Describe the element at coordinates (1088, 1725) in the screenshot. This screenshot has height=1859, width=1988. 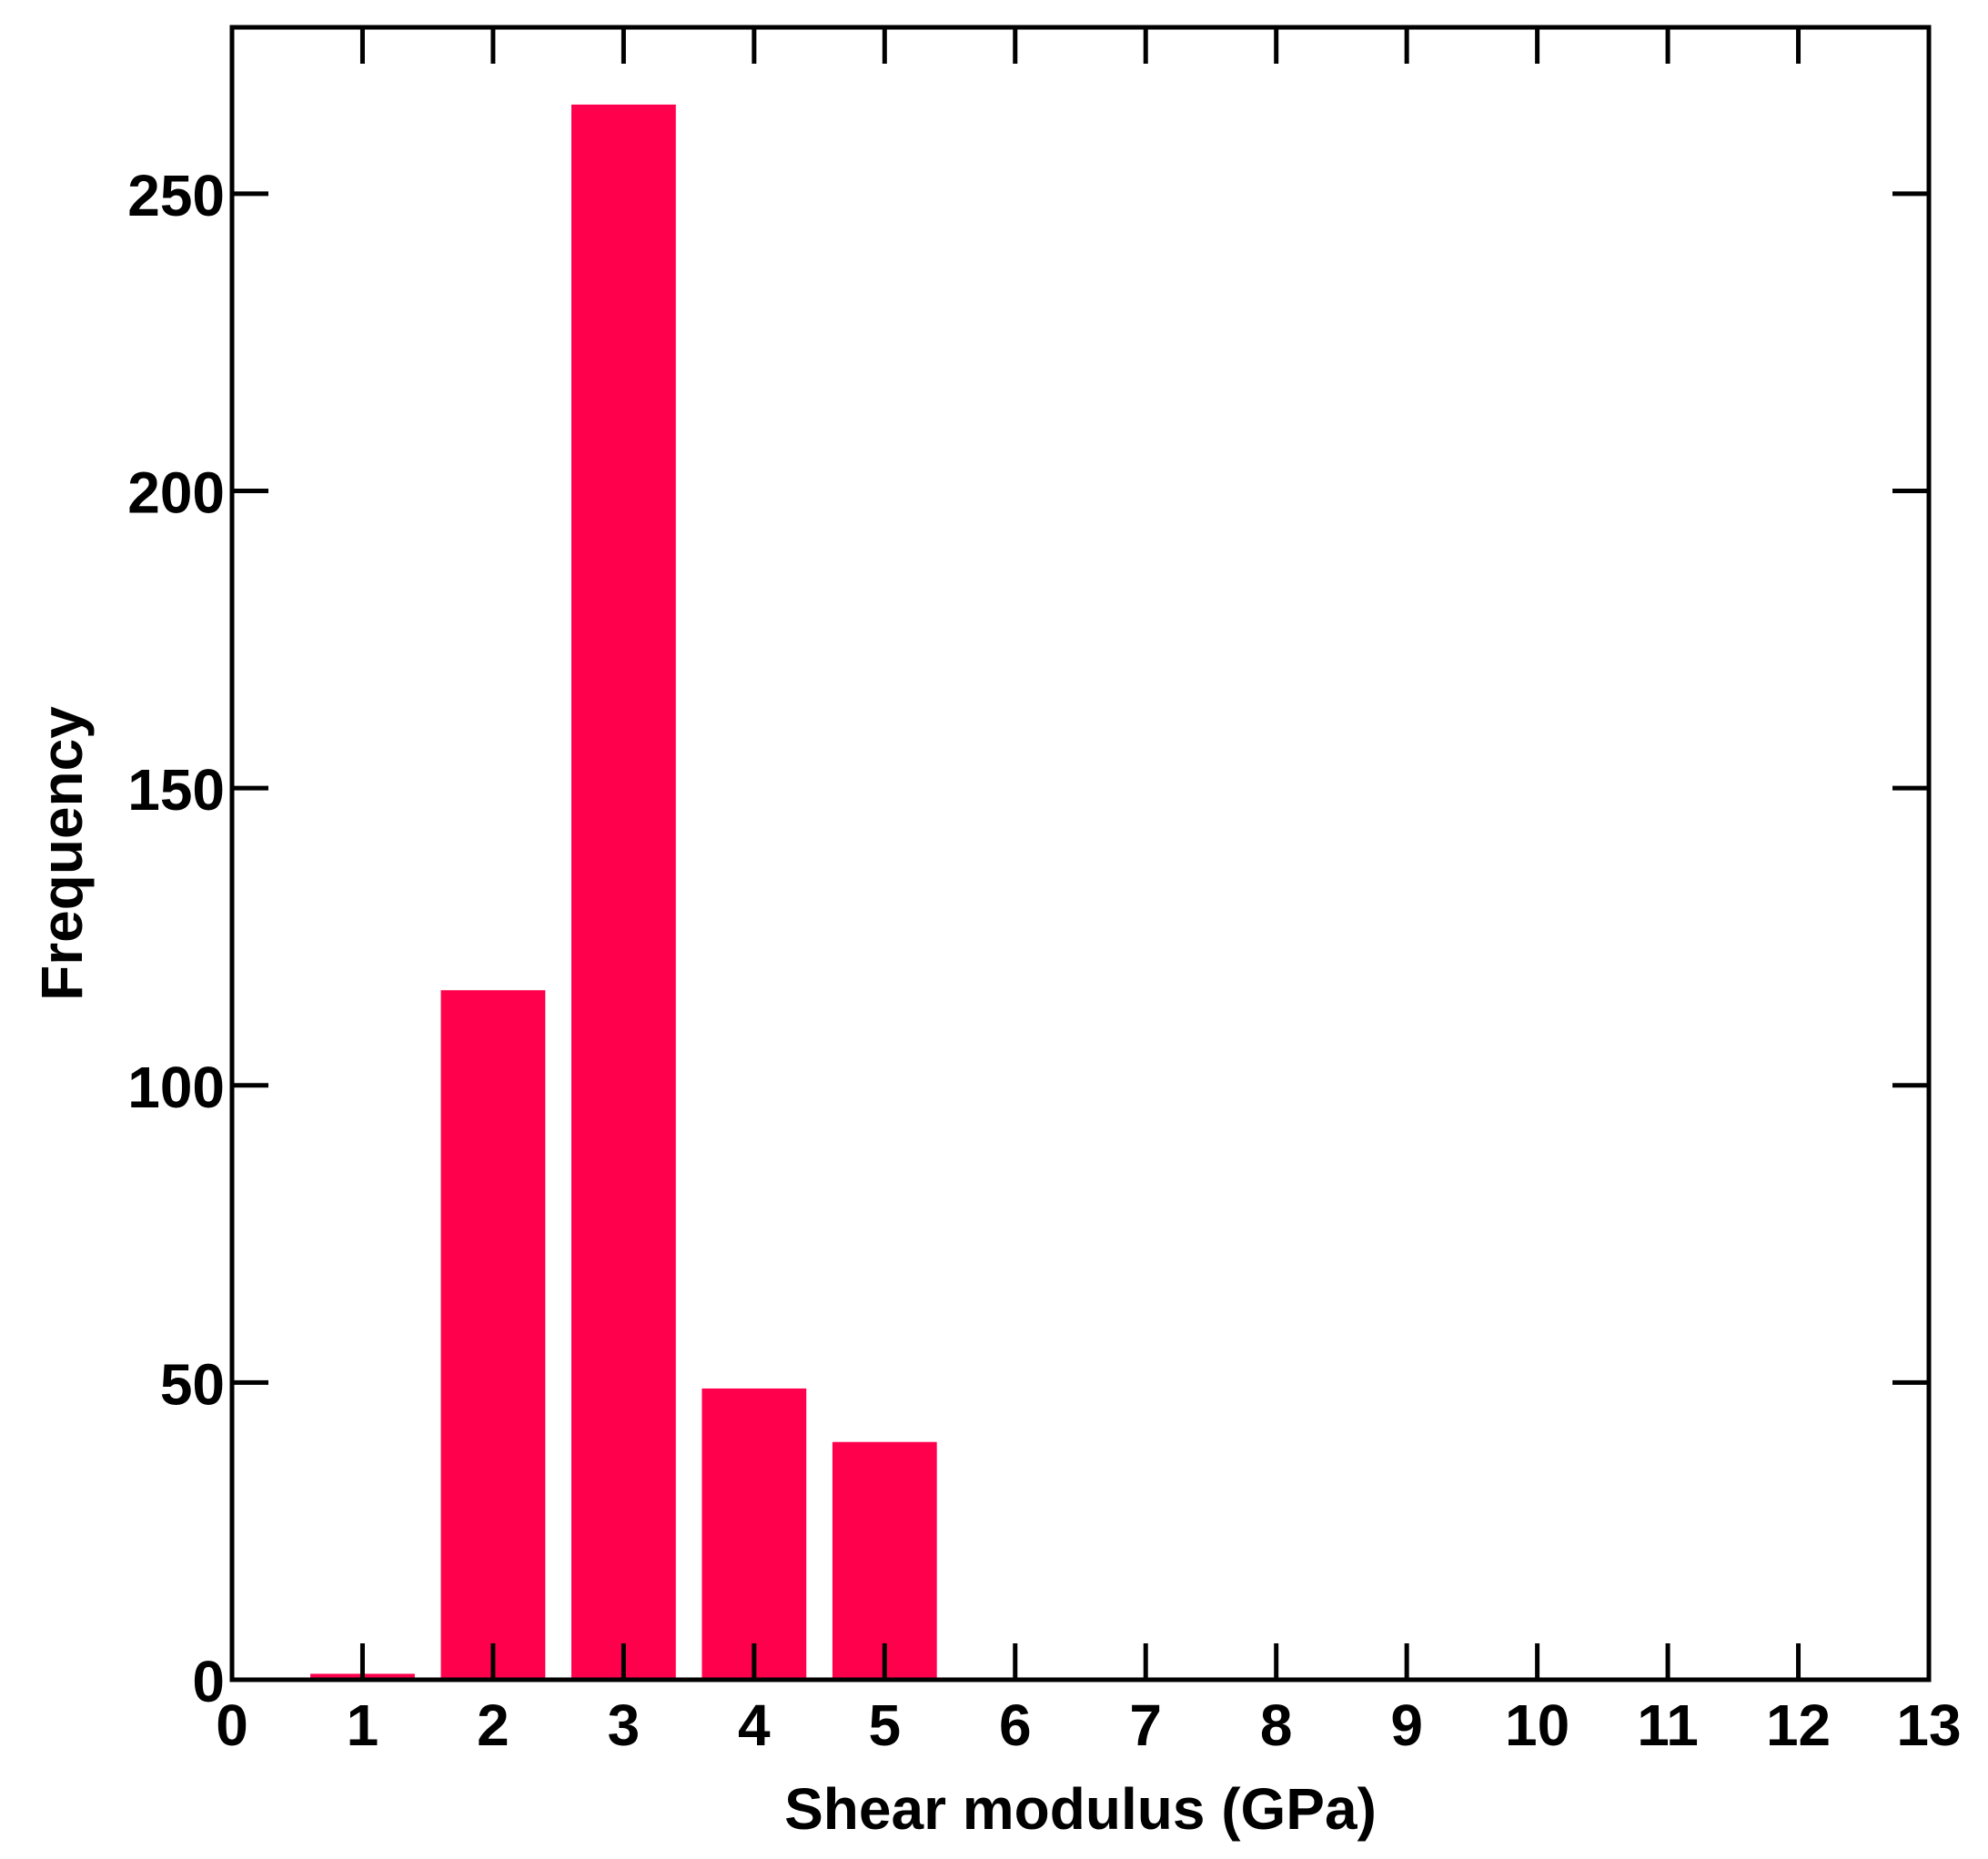
I see `x-tick-labels: 0 1 2 3 4 5 6 7 8 9 10 11 12 13` at that location.